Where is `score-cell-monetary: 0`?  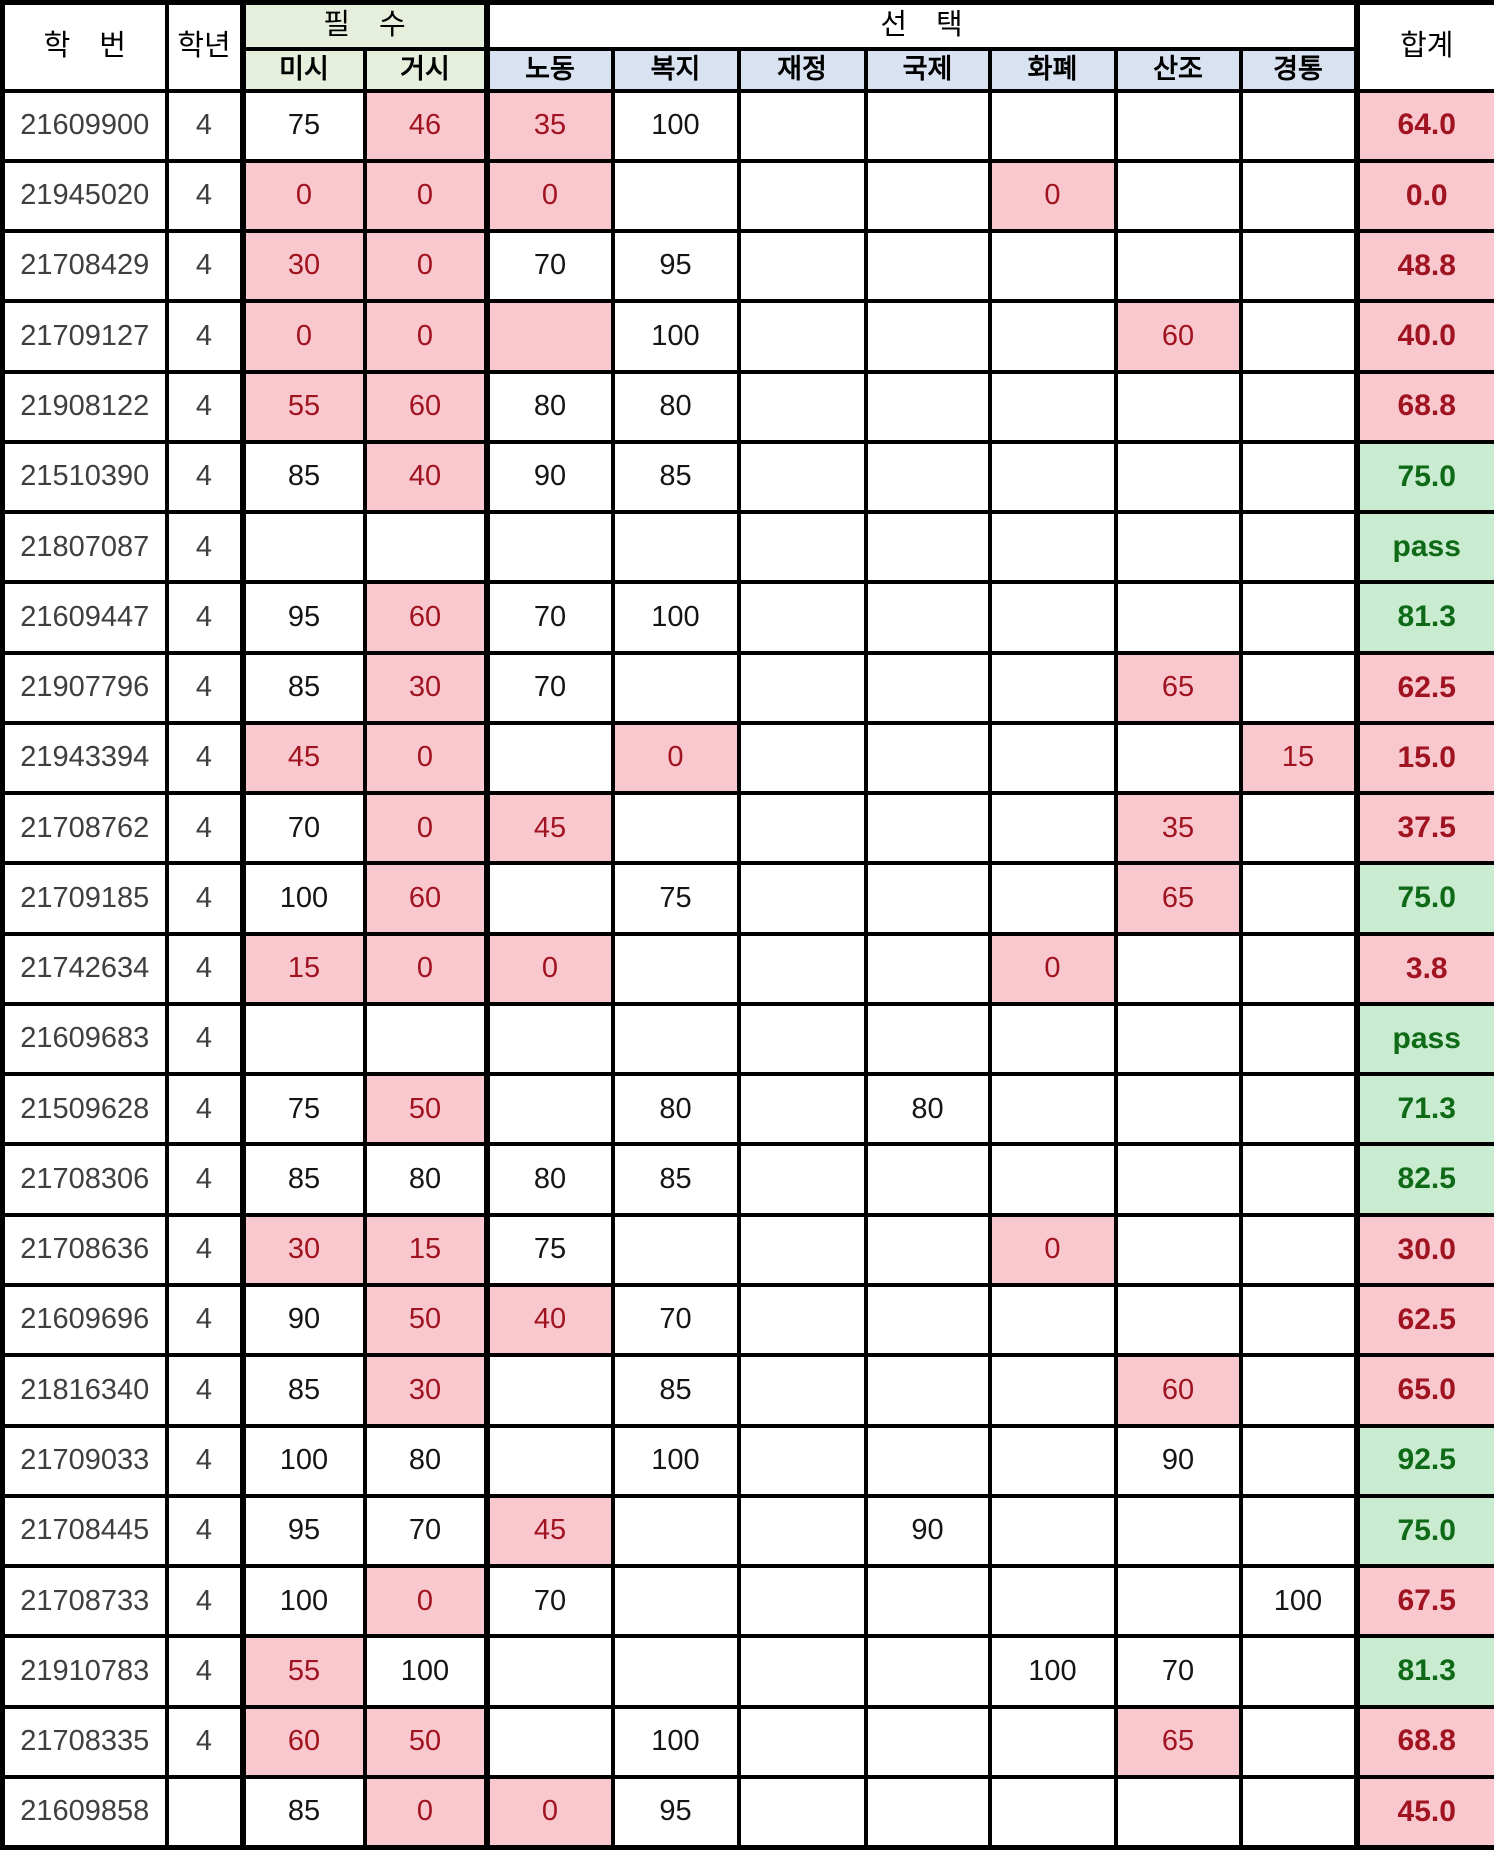
score-cell-monetary: 0 is located at coordinates (1052, 1250).